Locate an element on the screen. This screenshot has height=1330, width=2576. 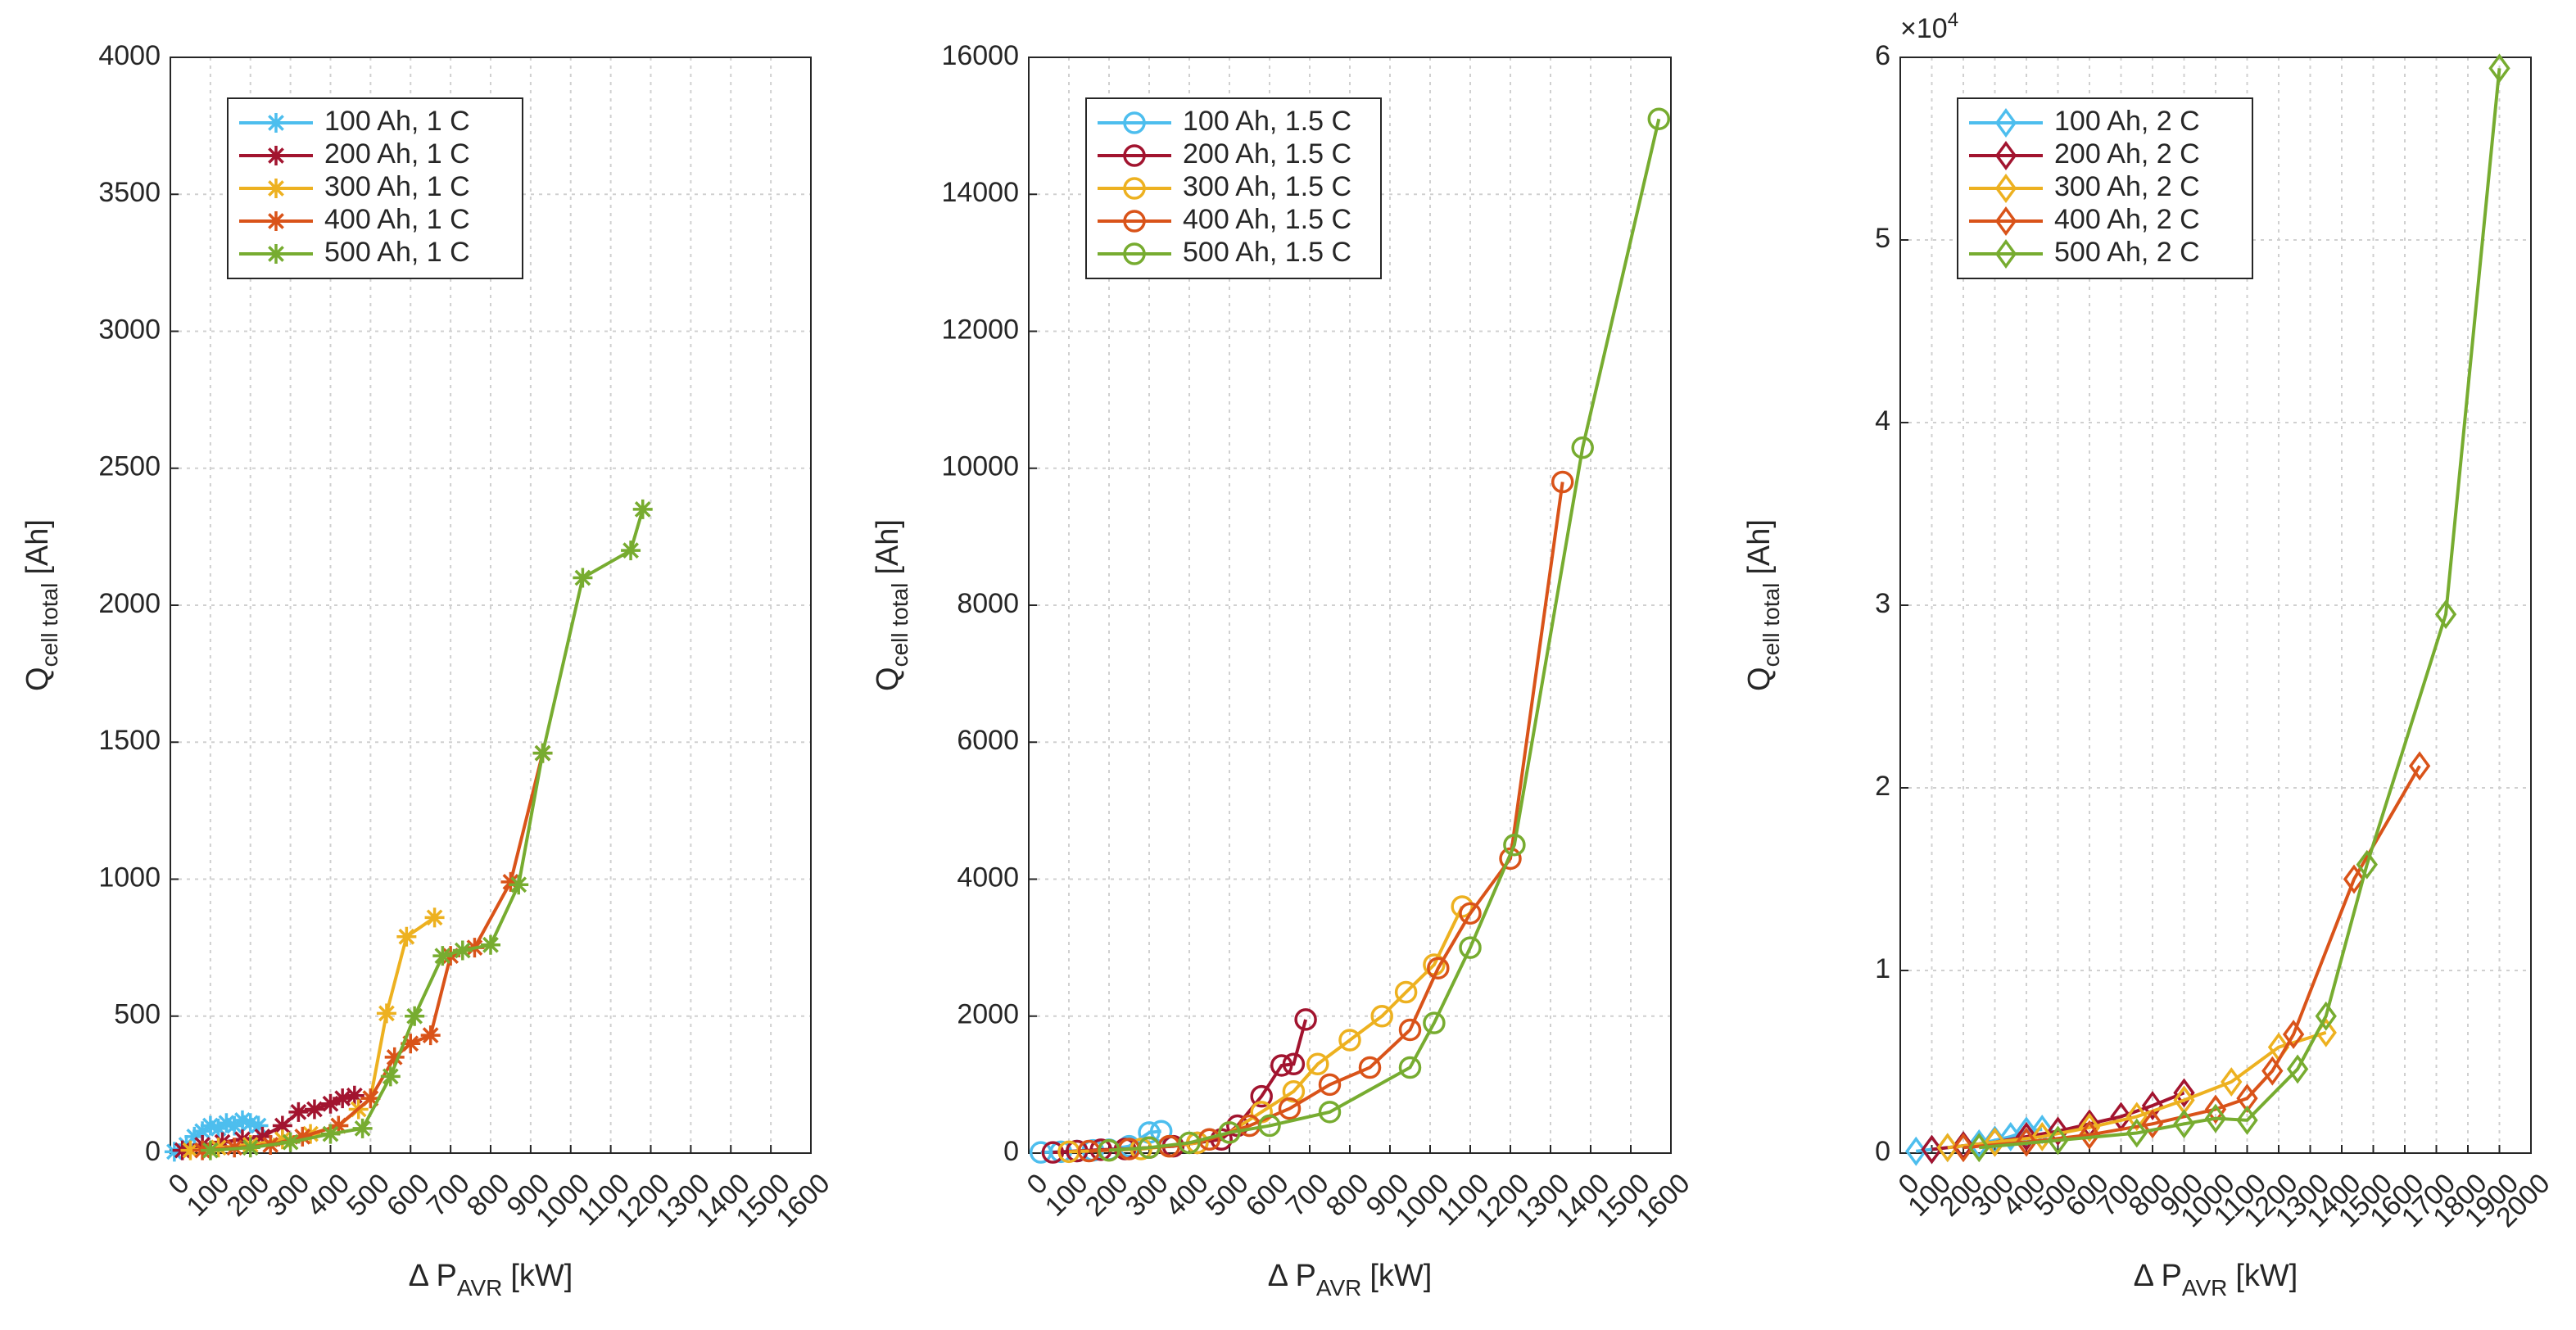
y-axis-label: Qcell total [Ah] is located at coordinates (41, 605).